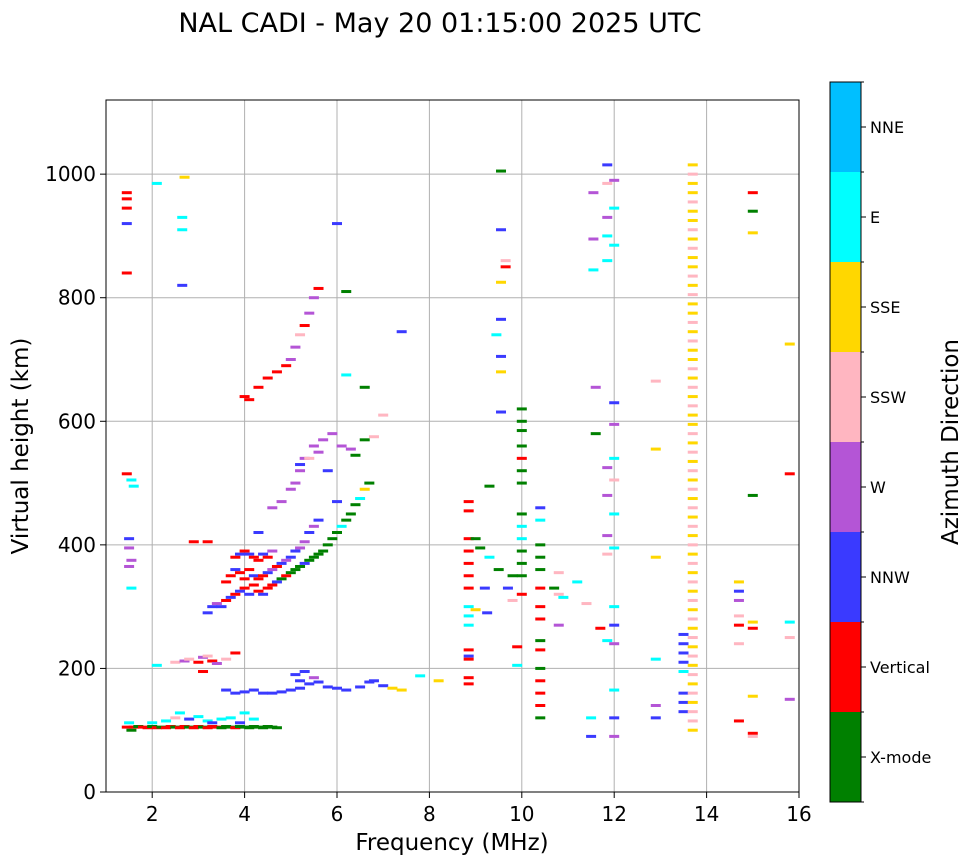  What do you see at coordinates (845, 442) in the screenshot?
I see `colorbar-border` at bounding box center [845, 442].